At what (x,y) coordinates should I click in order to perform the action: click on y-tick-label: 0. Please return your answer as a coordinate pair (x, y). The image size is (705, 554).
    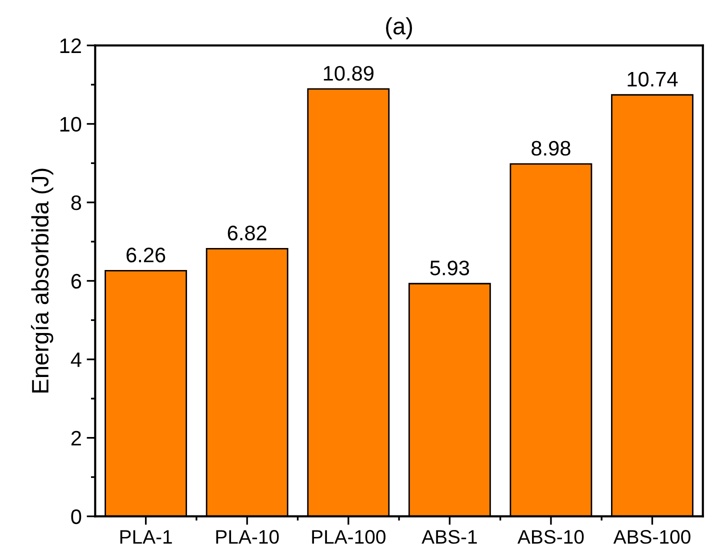
    Looking at the image, I should click on (76, 516).